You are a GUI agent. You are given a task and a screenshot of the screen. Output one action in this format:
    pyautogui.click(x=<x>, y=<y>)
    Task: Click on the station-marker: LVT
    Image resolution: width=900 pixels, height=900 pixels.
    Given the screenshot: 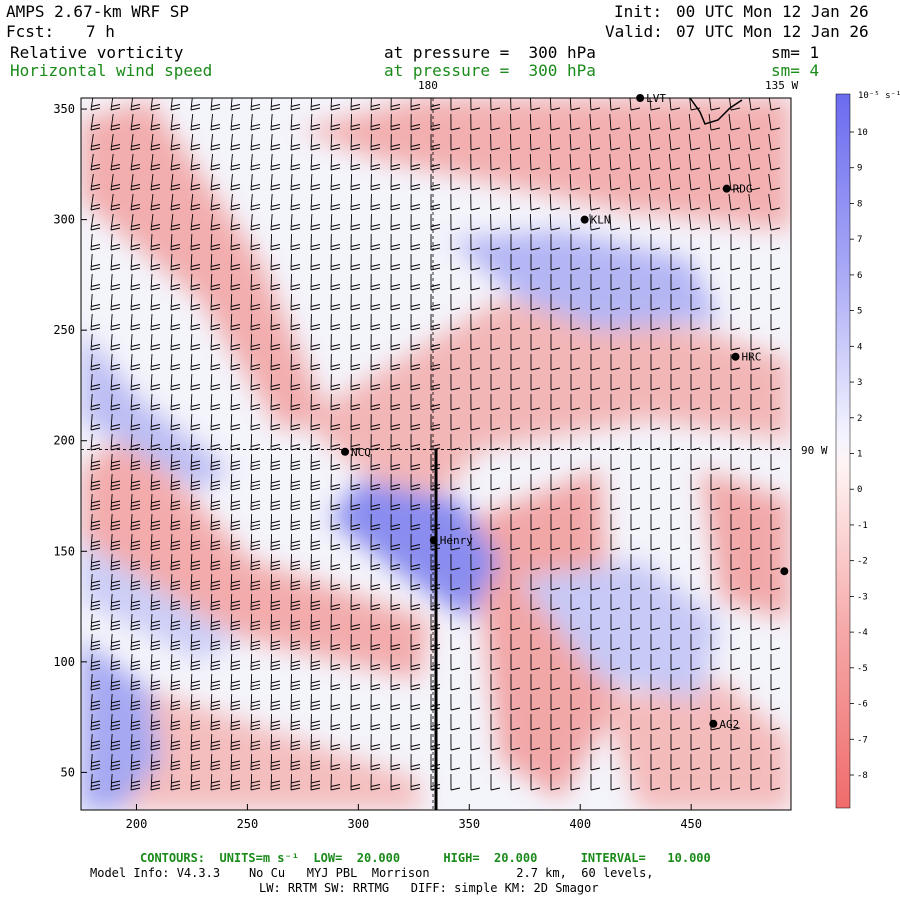 What is the action you would take?
    pyautogui.click(x=651, y=98)
    